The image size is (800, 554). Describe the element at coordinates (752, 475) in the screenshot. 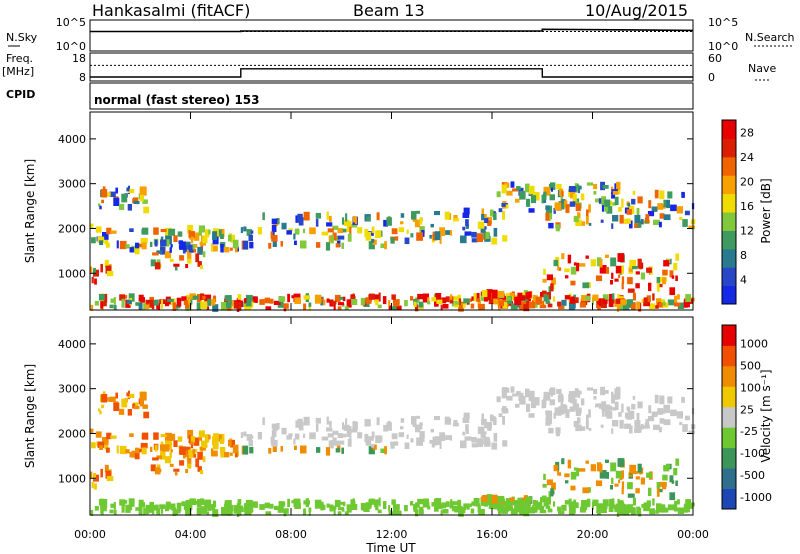

I see `velocity-colorbar-tick: -500` at that location.